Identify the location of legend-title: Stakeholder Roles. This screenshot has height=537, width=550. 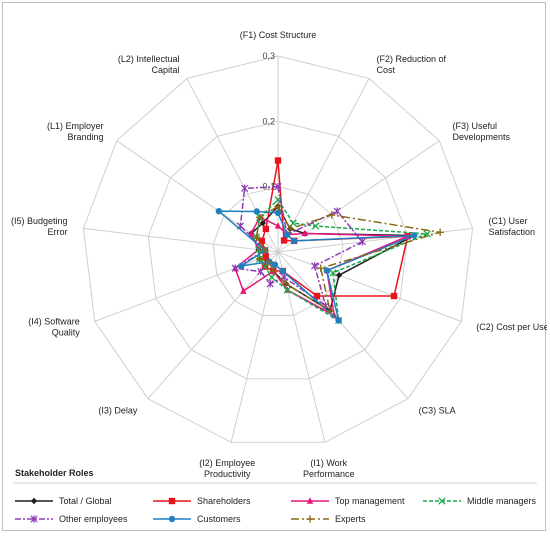
(54, 473).